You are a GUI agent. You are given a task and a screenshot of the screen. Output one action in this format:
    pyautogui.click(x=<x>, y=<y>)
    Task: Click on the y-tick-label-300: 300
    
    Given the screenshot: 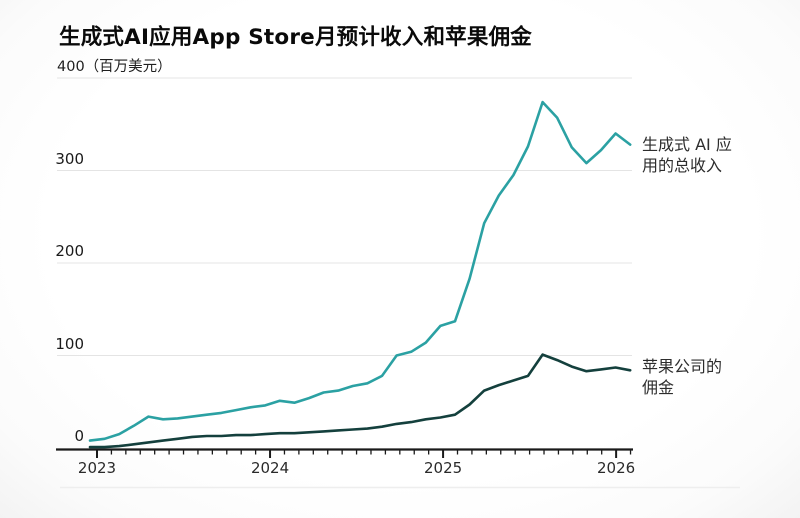 What is the action you would take?
    pyautogui.click(x=69, y=158)
    